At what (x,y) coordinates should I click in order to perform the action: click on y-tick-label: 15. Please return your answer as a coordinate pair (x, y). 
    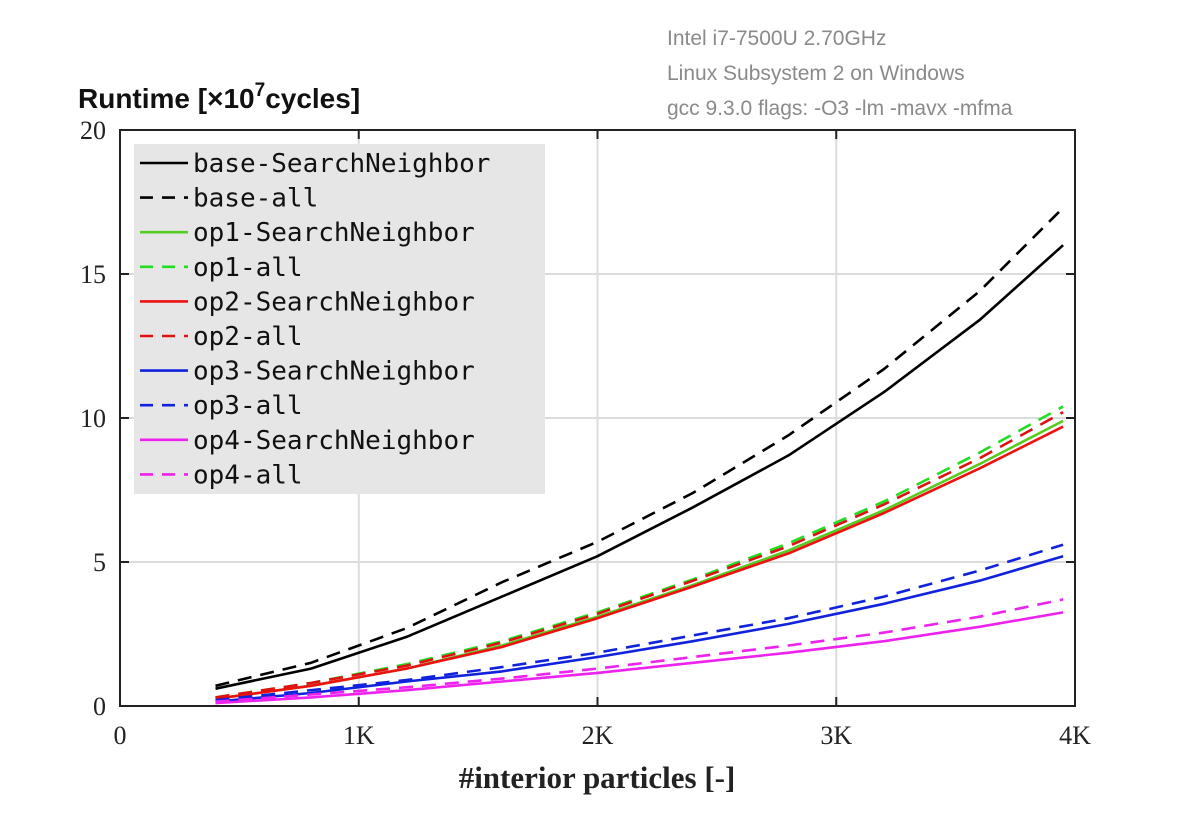
    Looking at the image, I should click on (93, 274).